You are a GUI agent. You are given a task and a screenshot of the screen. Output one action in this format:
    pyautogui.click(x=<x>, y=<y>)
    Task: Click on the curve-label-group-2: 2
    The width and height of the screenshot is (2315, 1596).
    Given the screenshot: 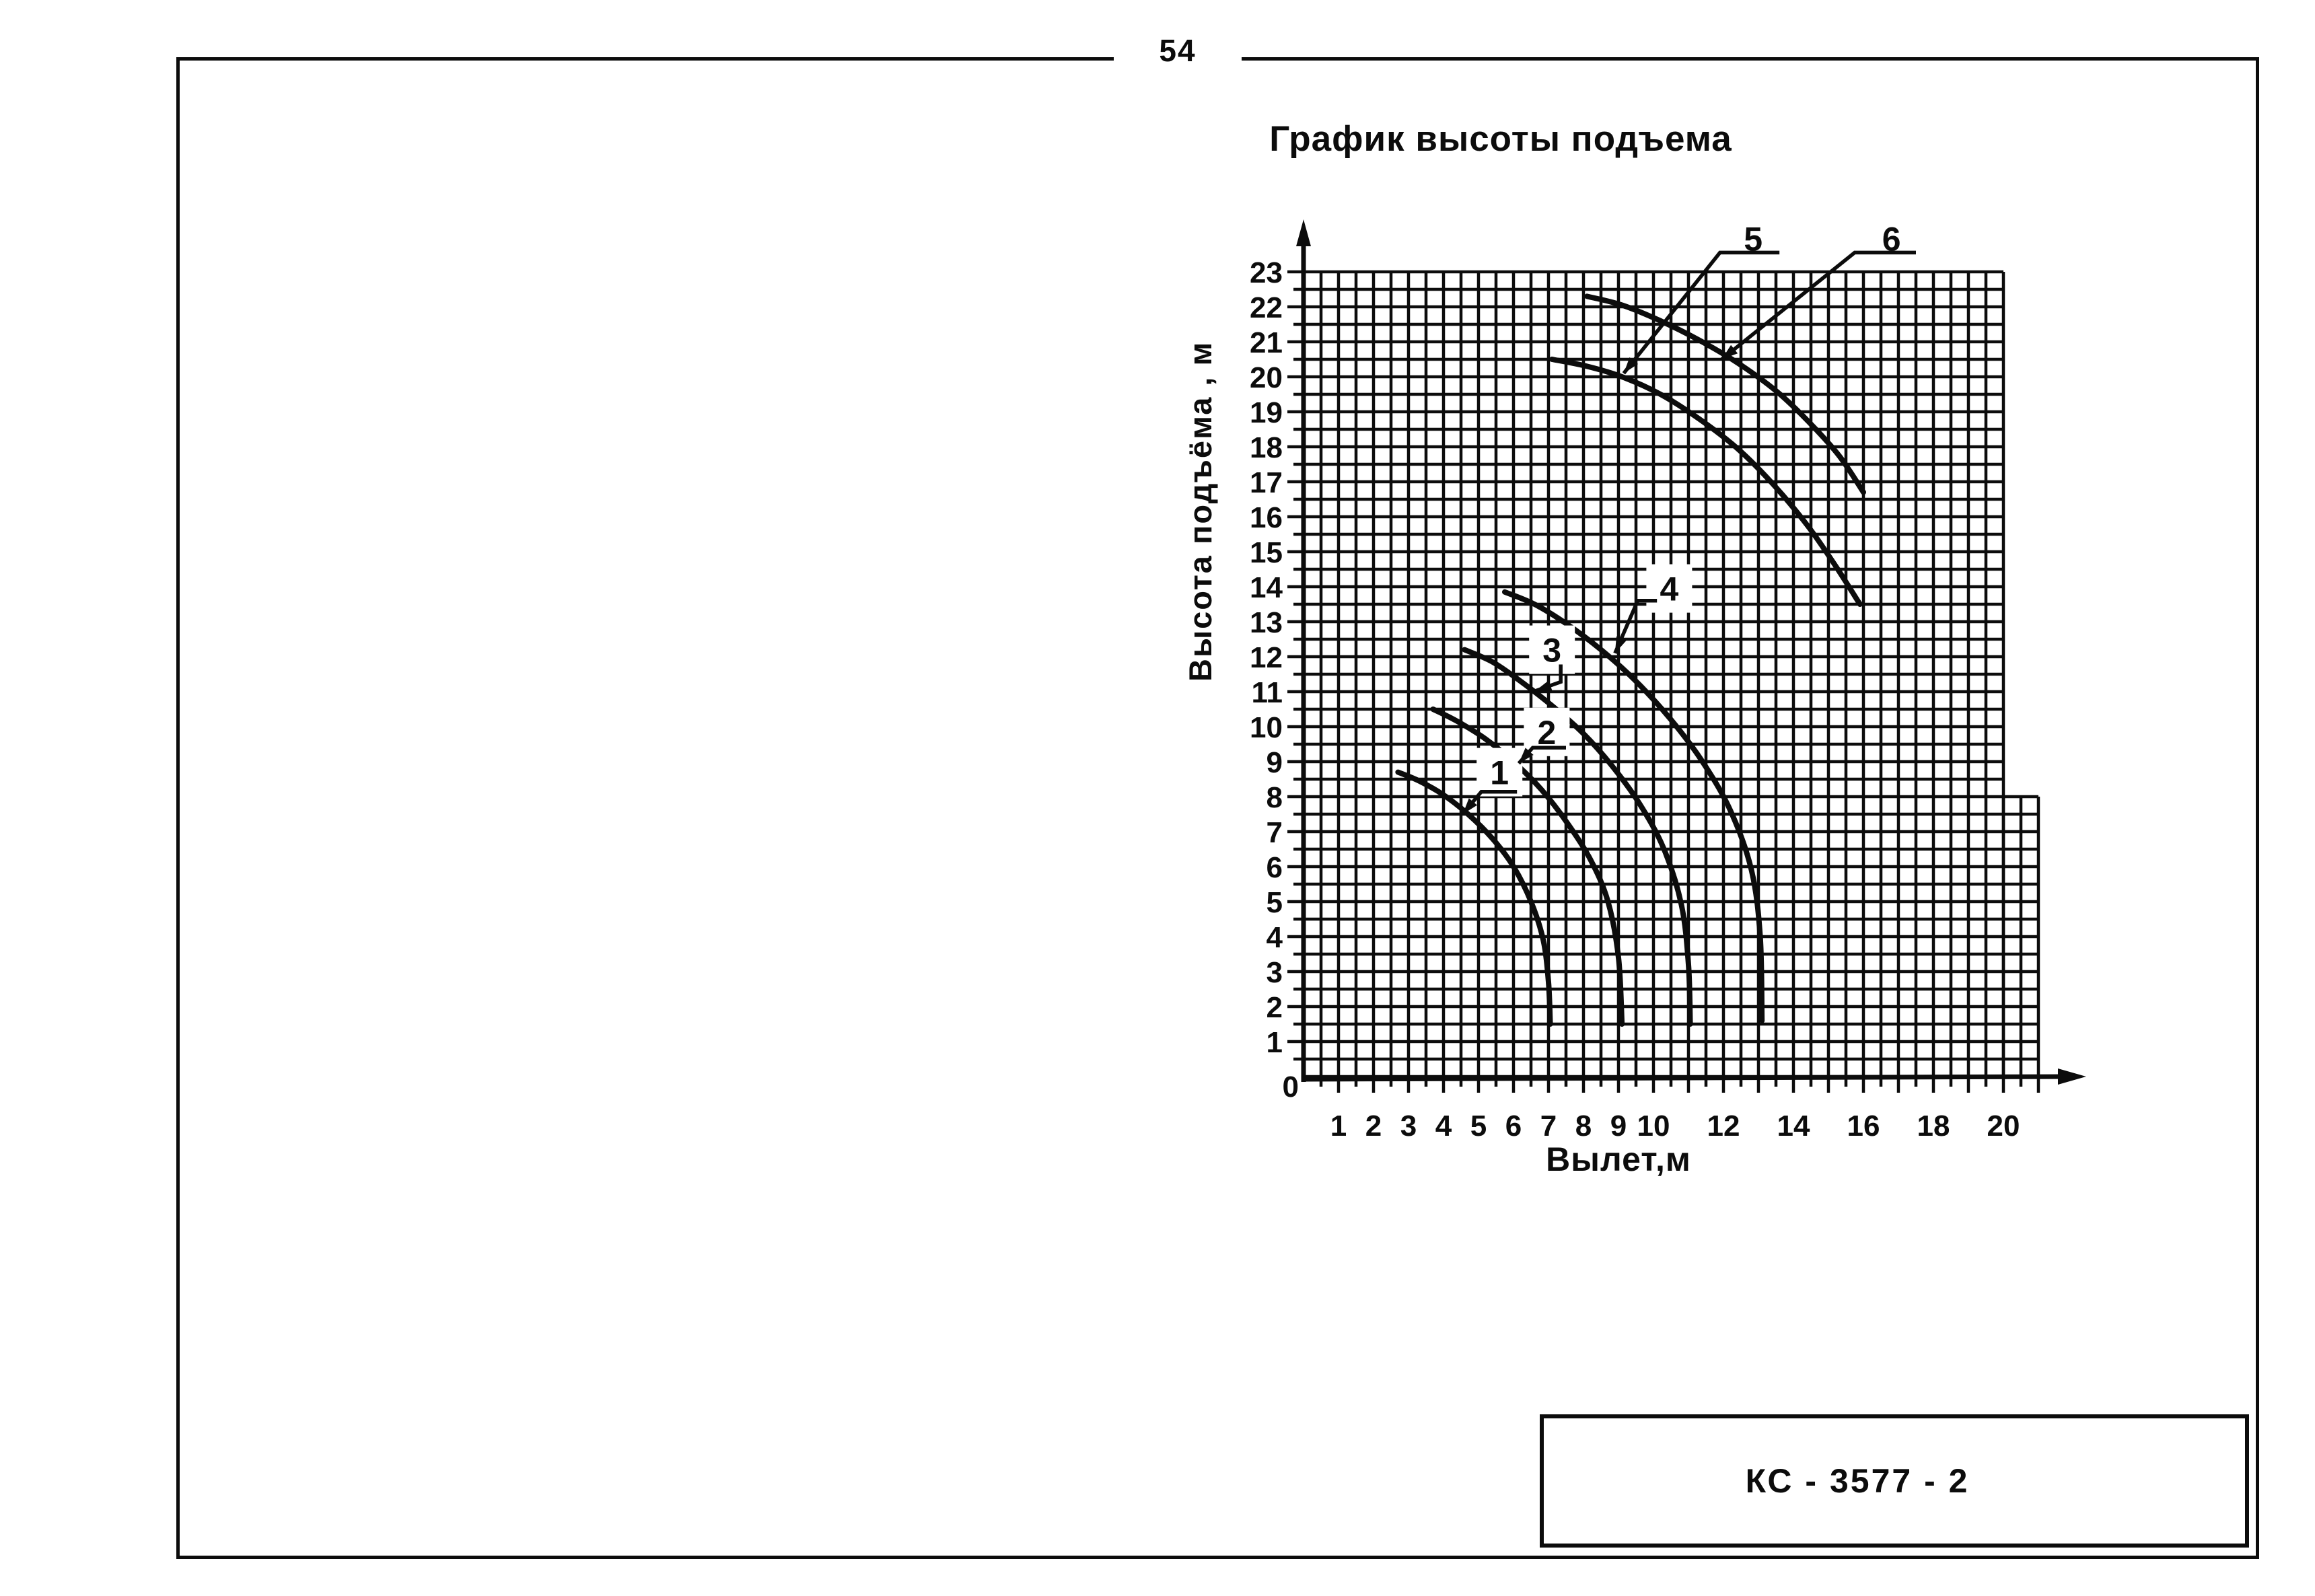 What is the action you would take?
    pyautogui.click(x=1543, y=736)
    